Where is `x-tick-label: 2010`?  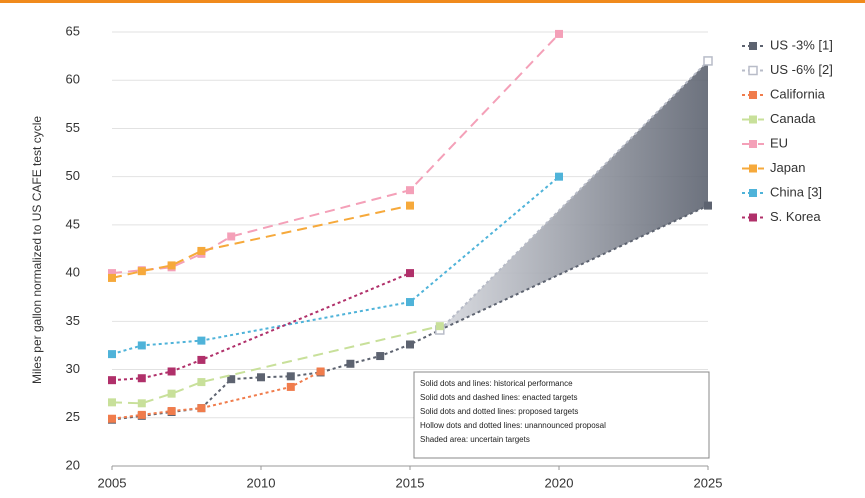
x-tick-label: 2010 is located at coordinates (261, 482).